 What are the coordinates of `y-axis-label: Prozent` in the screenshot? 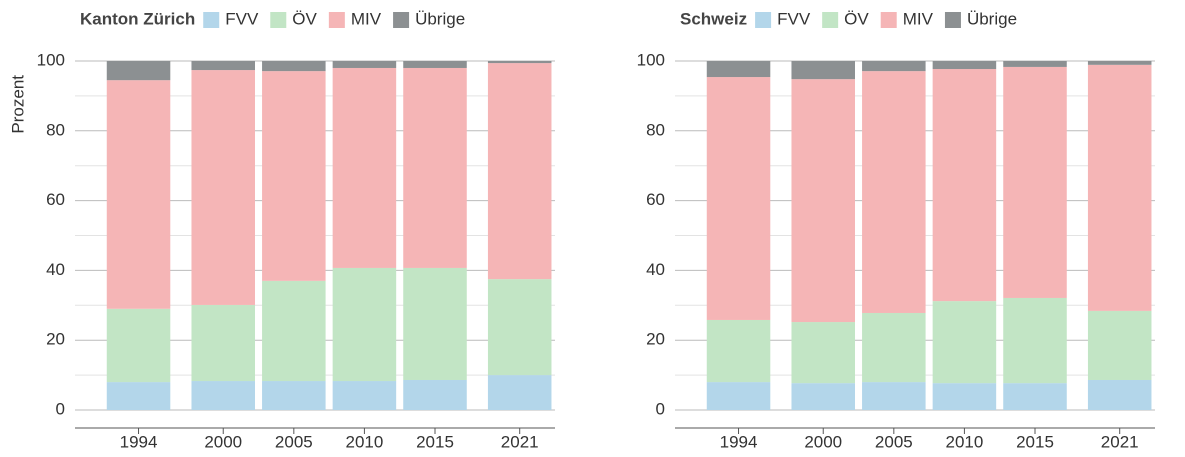 It's located at (17, 104).